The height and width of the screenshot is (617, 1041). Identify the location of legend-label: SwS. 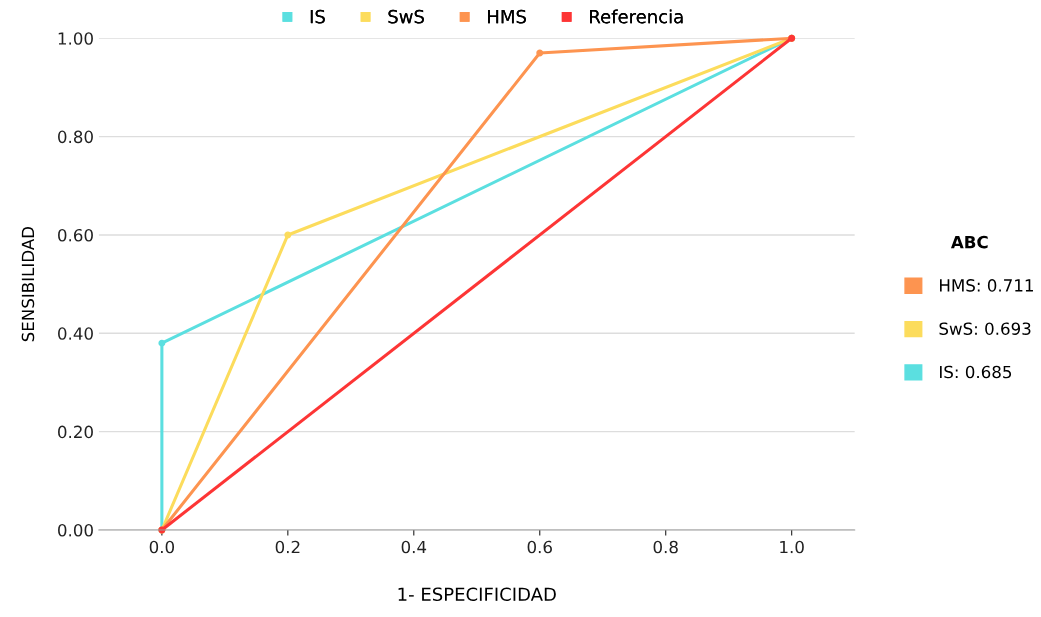
(406, 16).